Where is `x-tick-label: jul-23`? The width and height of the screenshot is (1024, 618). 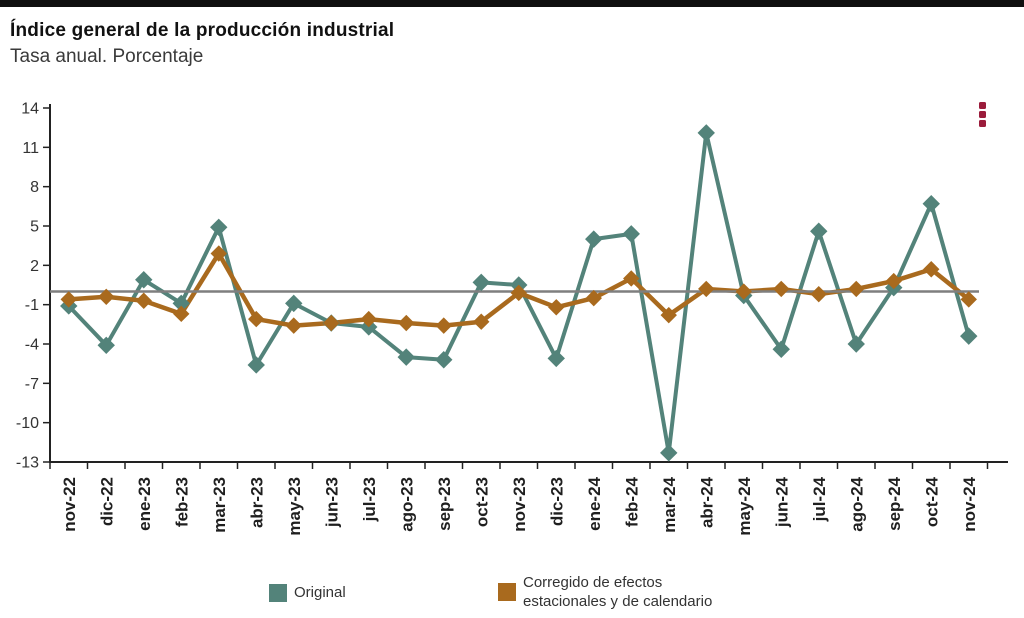 x-tick-label: jul-23 is located at coordinates (369, 499).